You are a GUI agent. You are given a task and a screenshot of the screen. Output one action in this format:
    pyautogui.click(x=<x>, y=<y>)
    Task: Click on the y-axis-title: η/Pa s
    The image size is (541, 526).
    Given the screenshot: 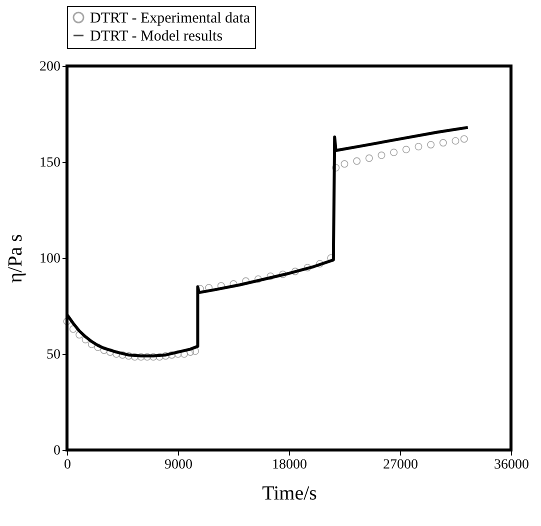 What is the action you would take?
    pyautogui.click(x=15, y=258)
    